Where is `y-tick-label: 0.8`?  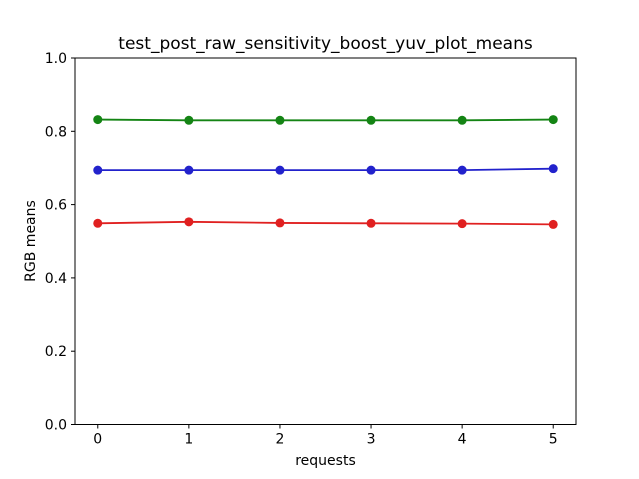 y-tick-label: 0.8 is located at coordinates (56, 132).